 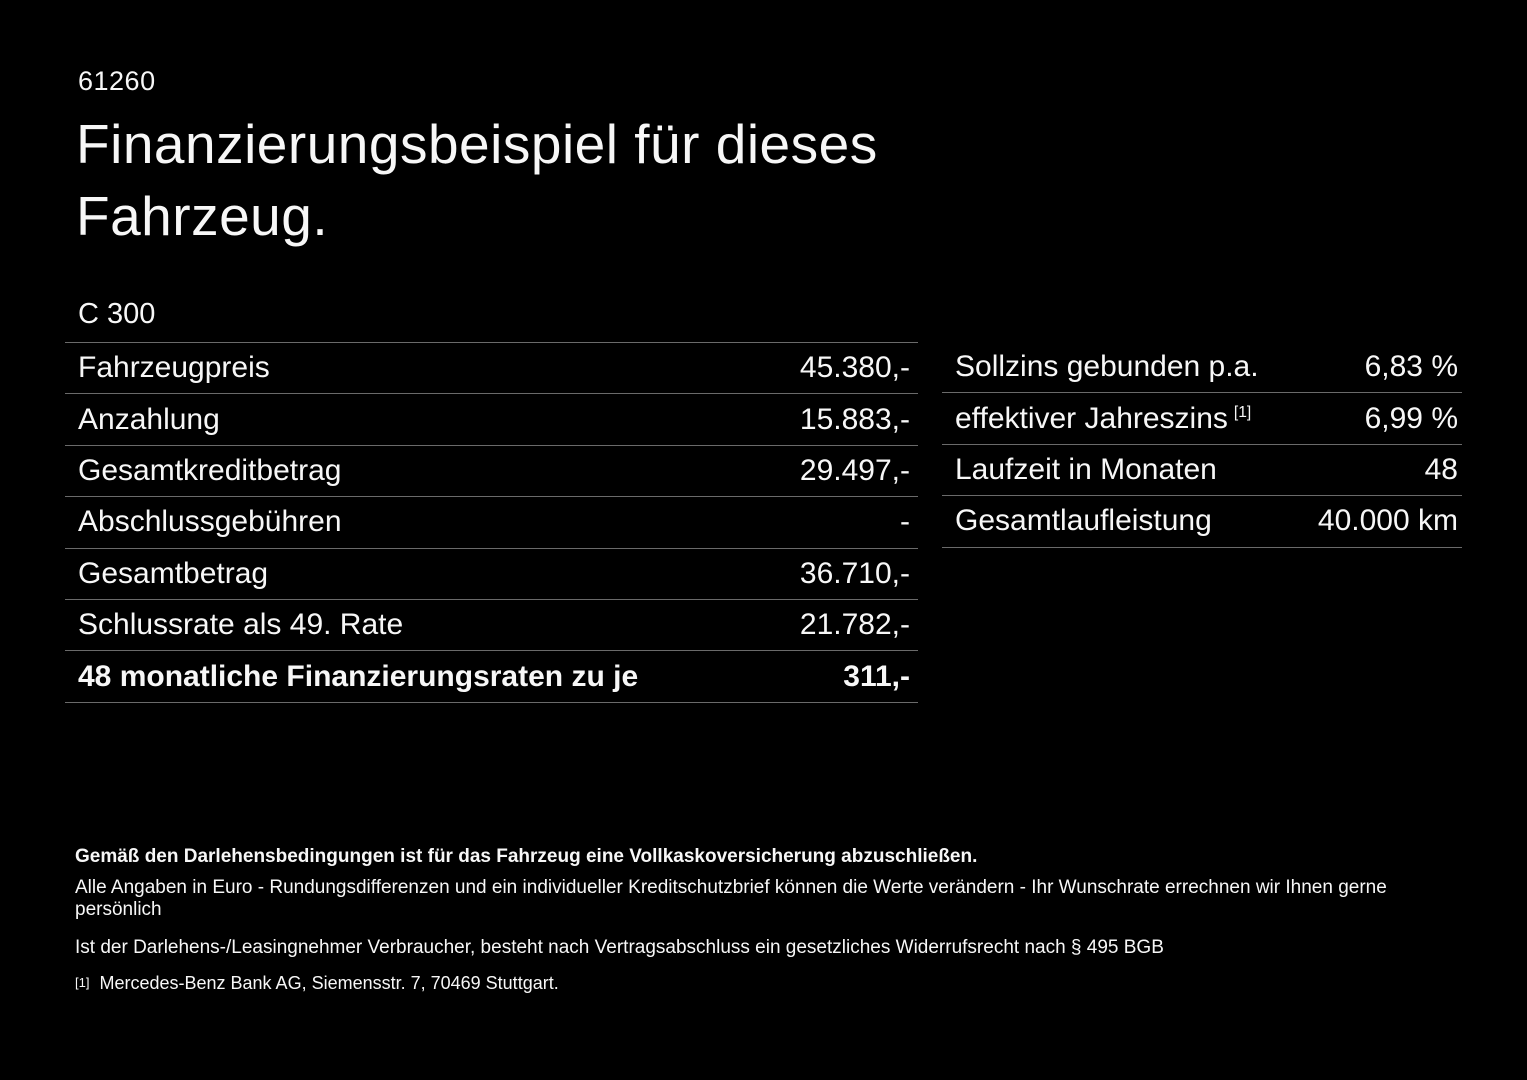 I want to click on finance-row-value: 45.380,-, so click(x=854, y=368).